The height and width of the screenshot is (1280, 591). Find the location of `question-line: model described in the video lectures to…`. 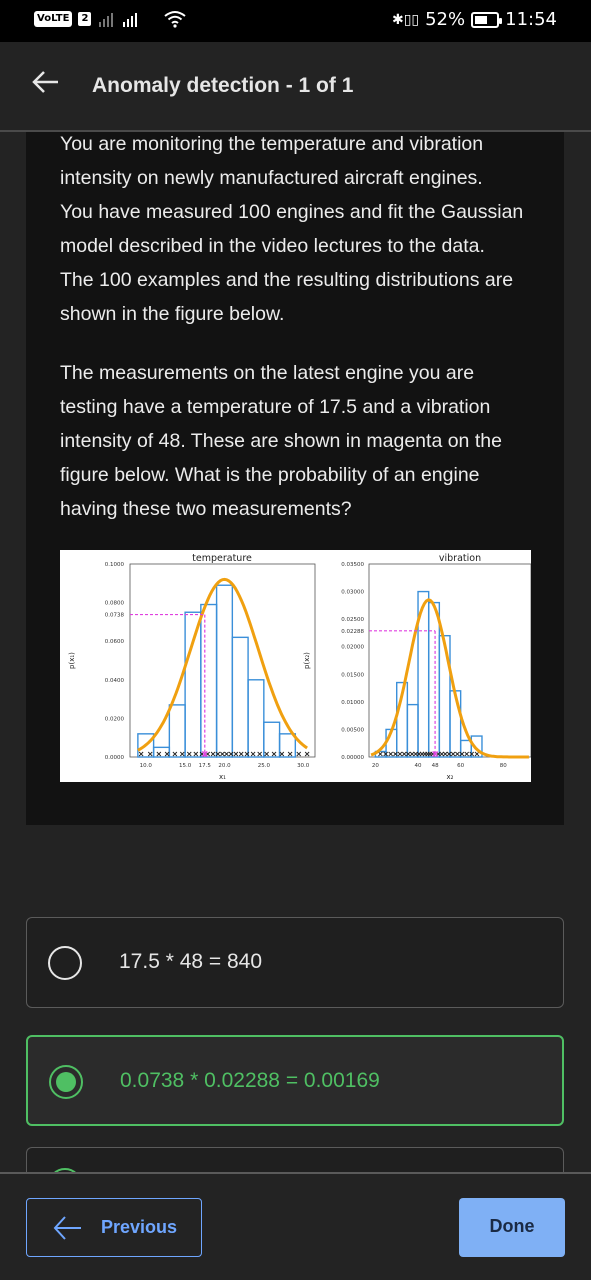

question-line: model described in the video lectures to… is located at coordinates (272, 246).